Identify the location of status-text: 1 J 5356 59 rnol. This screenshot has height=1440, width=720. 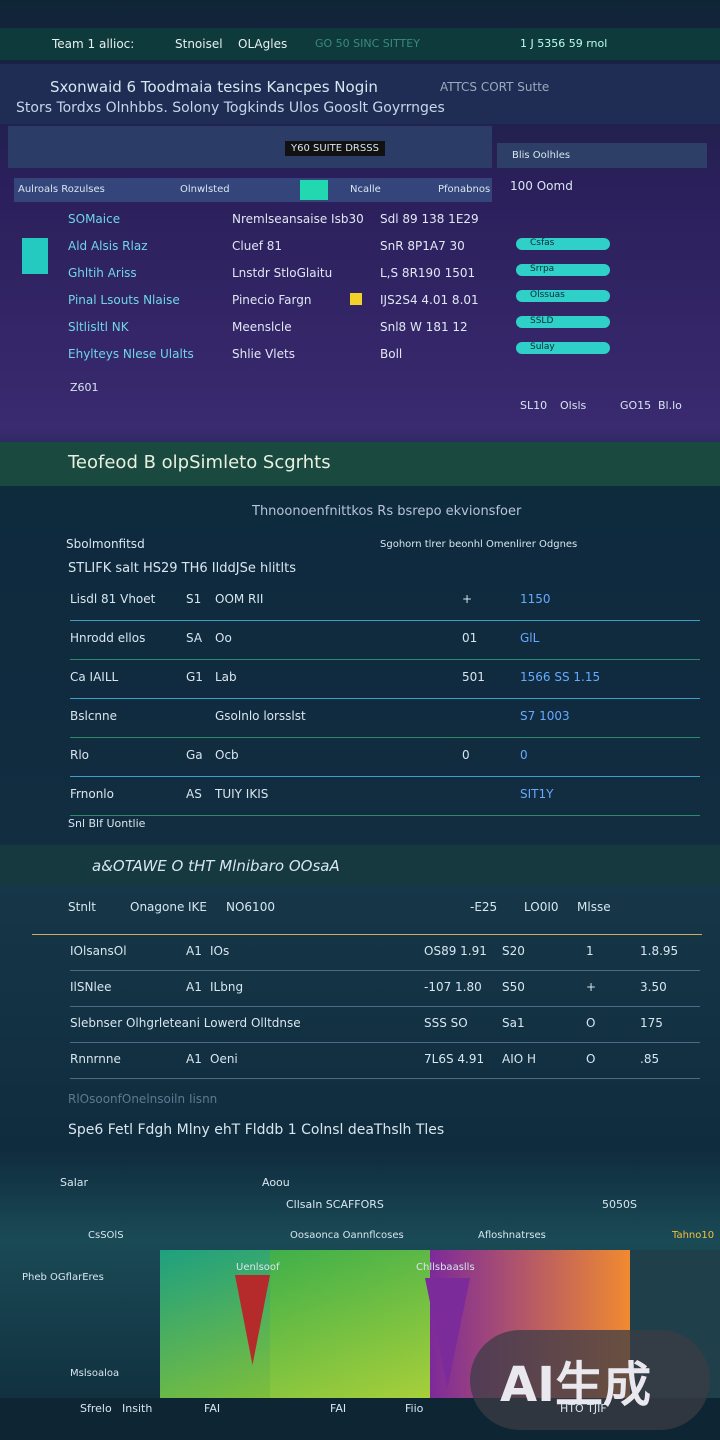
(564, 43).